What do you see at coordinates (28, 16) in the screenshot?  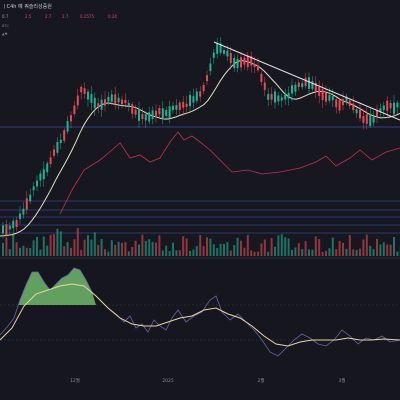 I see `chart-stat-1: 2.5` at bounding box center [28, 16].